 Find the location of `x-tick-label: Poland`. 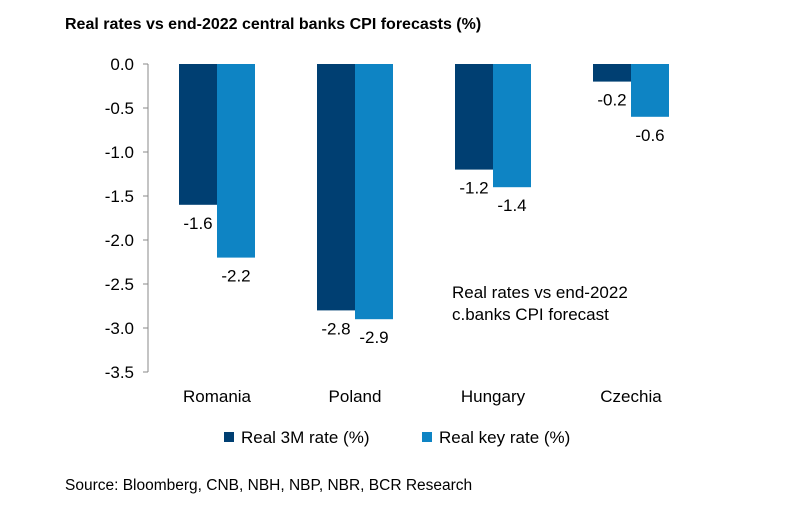

x-tick-label: Poland is located at coordinates (355, 396).